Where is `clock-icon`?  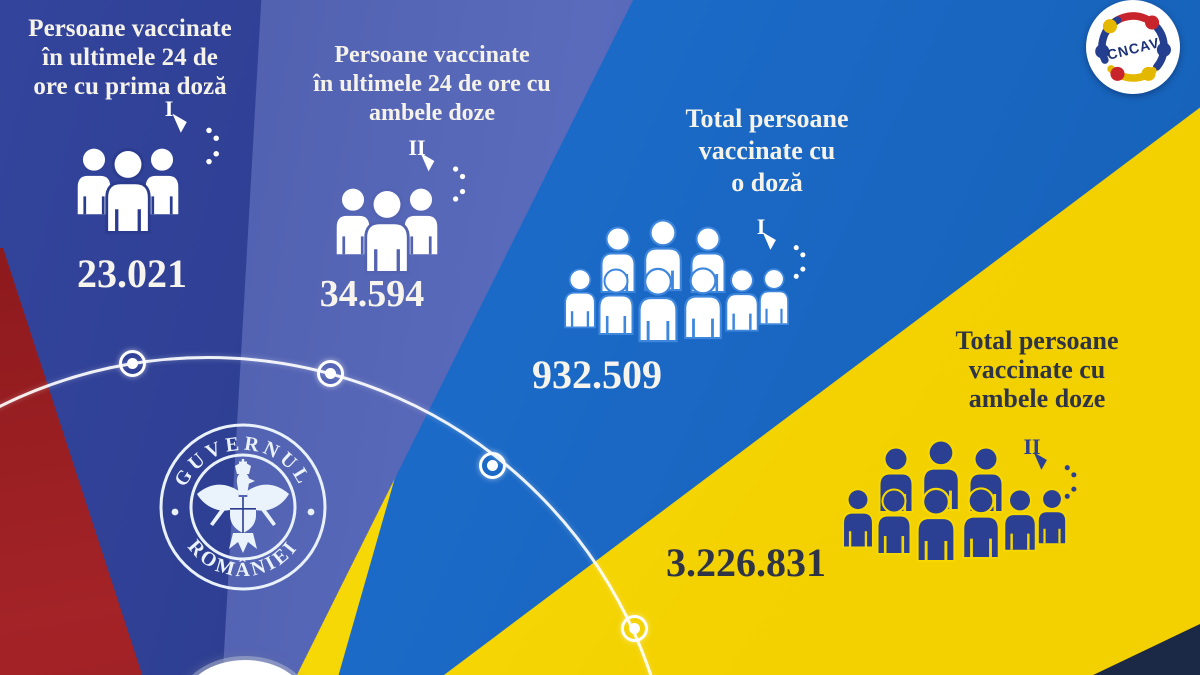
clock-icon is located at coordinates (198, 142).